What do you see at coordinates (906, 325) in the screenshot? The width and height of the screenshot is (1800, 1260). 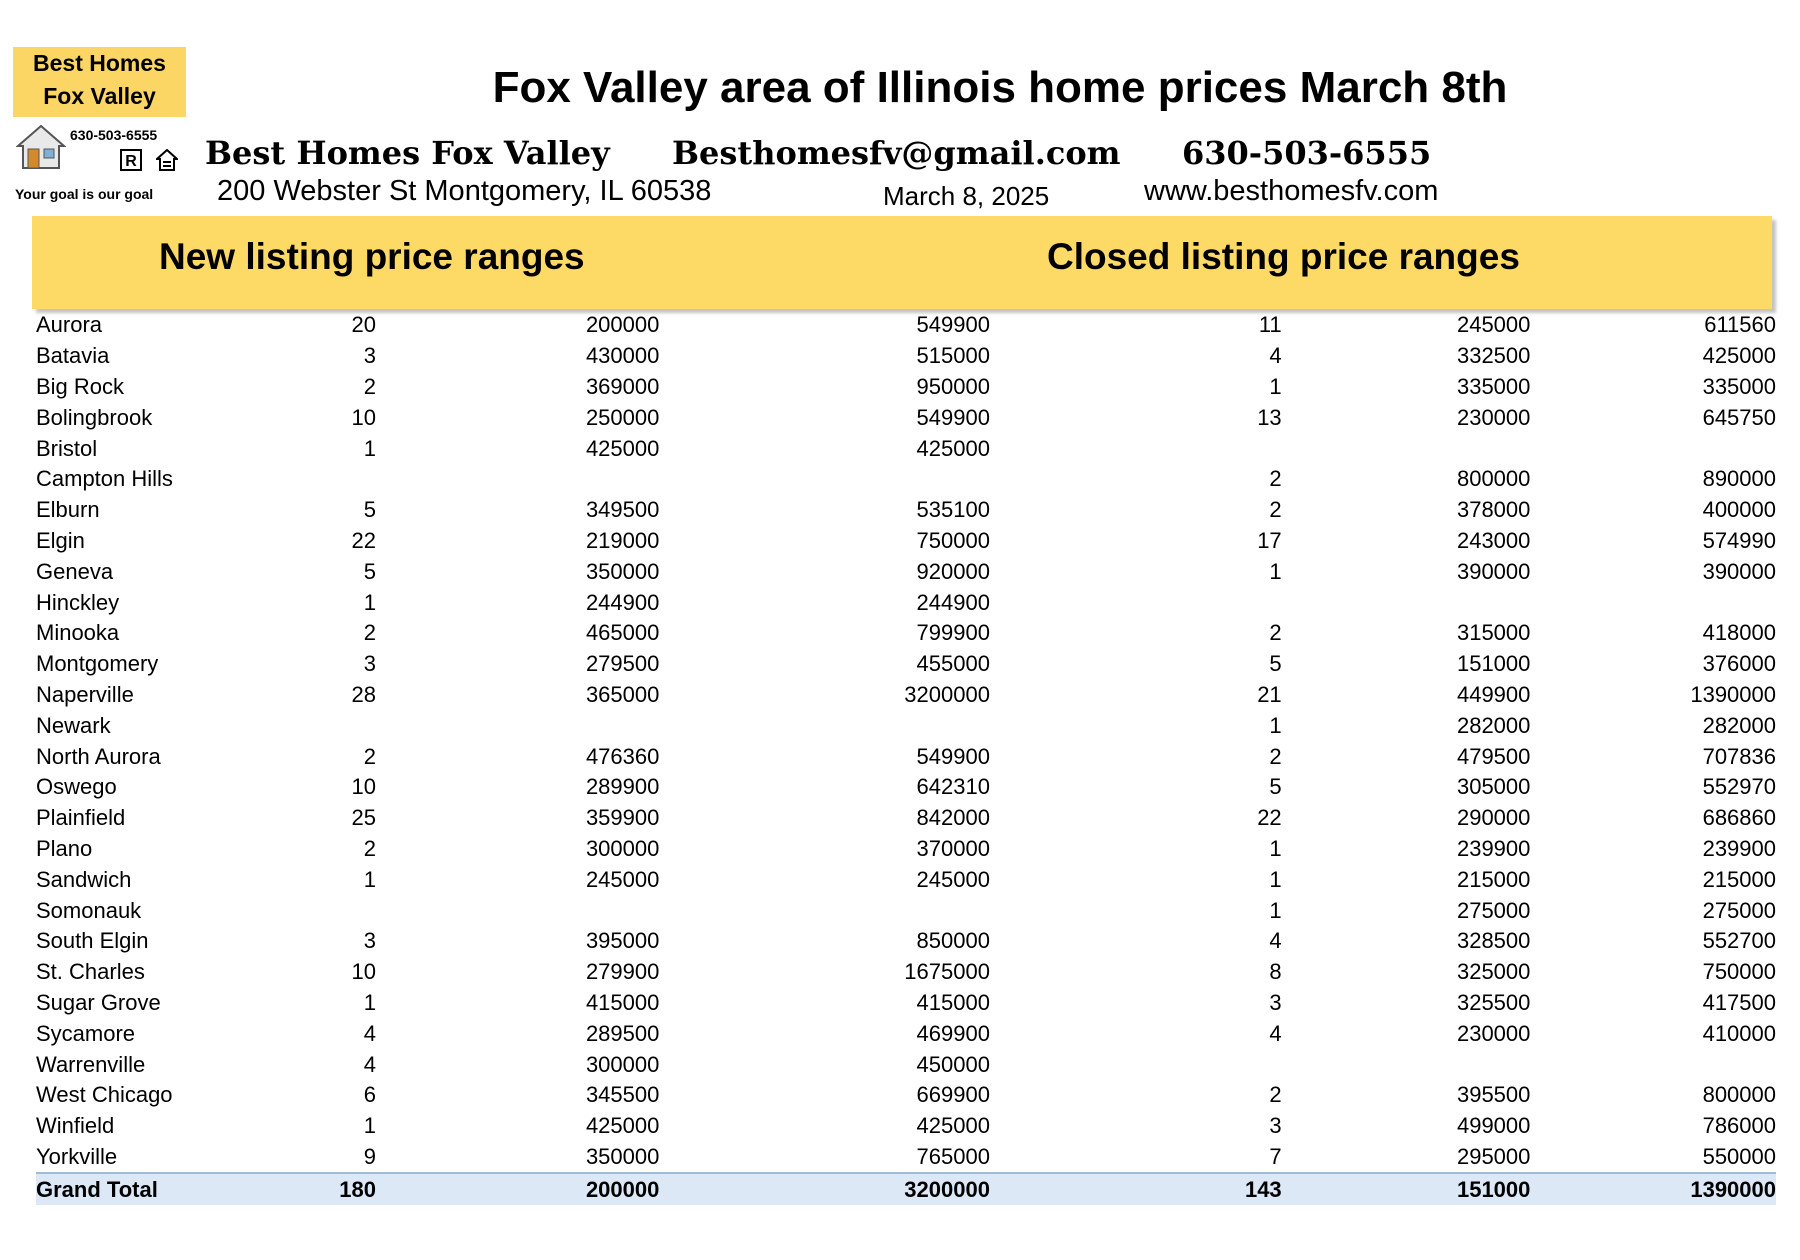 I see `table-row: Aurora 20 200000 549900 11 245000 611560` at bounding box center [906, 325].